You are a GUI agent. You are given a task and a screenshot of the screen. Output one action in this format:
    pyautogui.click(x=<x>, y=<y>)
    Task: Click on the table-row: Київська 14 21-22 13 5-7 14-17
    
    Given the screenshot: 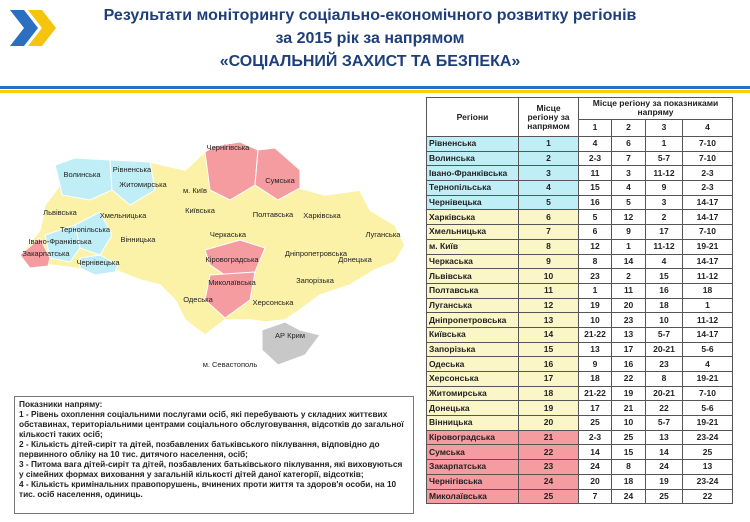 What is the action you would take?
    pyautogui.click(x=580, y=334)
    